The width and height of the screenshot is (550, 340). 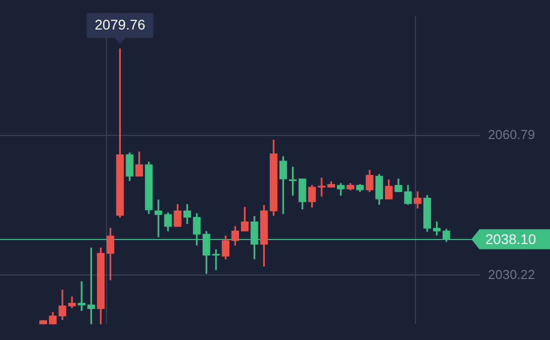 What do you see at coordinates (511, 274) in the screenshot?
I see `y-tick-label: 2030.22` at bounding box center [511, 274].